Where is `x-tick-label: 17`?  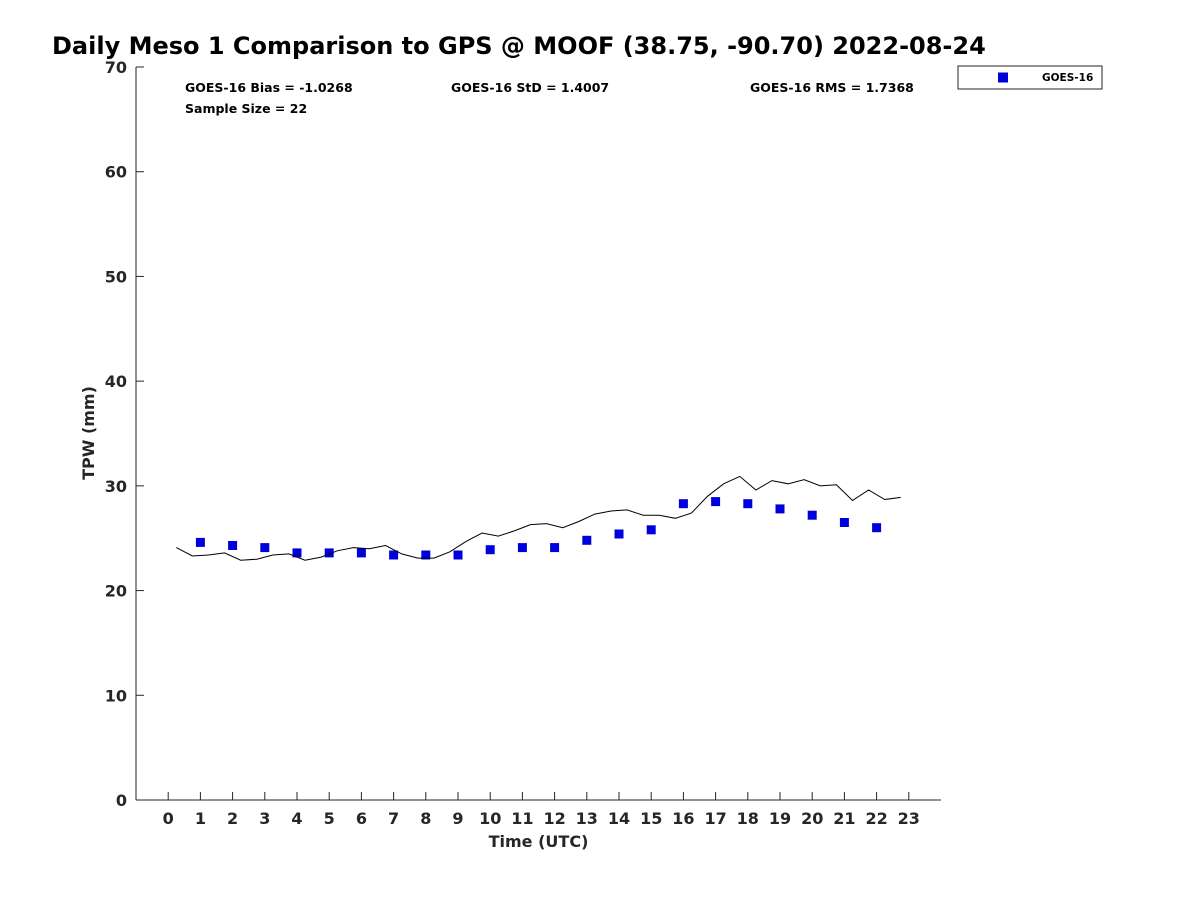 x-tick-label: 17 is located at coordinates (715, 818).